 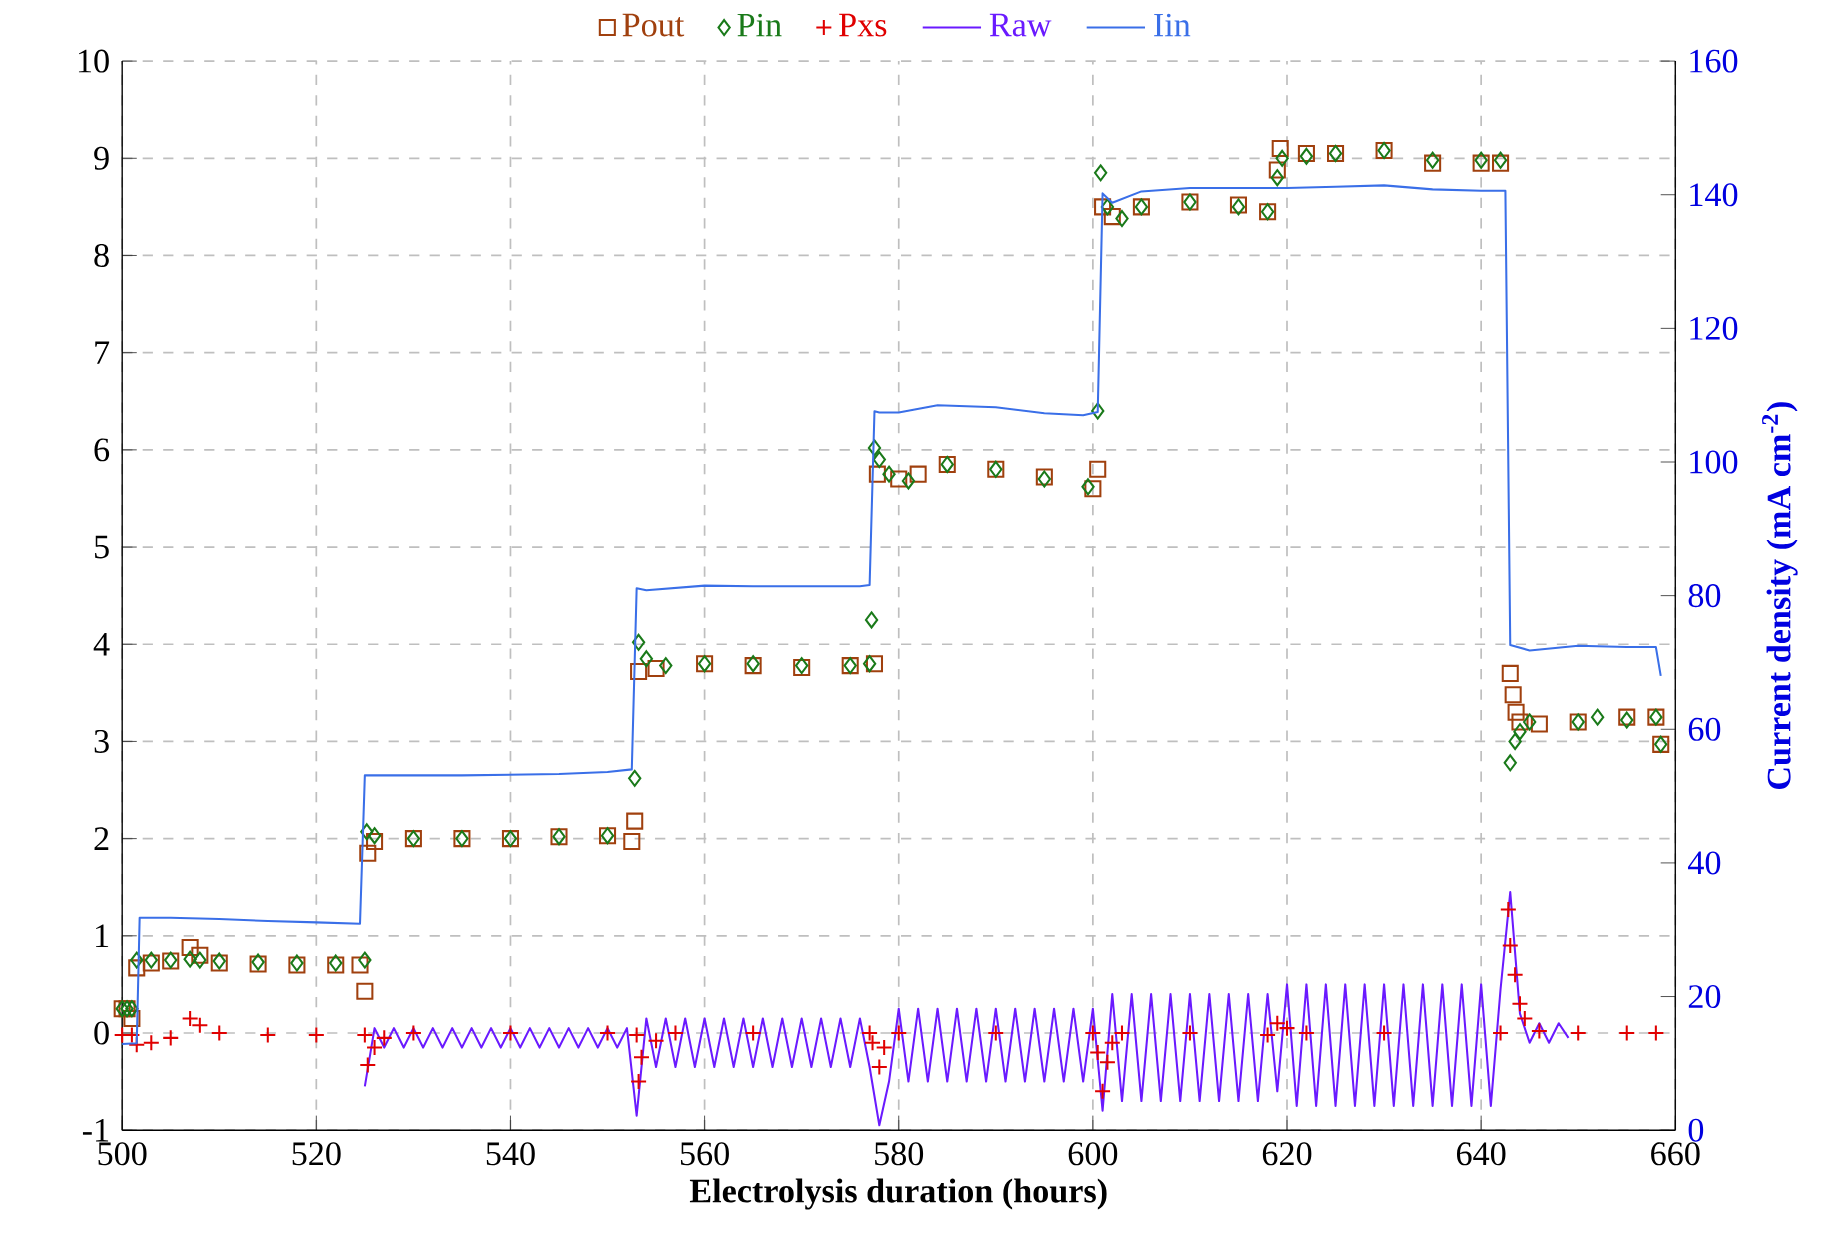 What do you see at coordinates (1704, 596) in the screenshot?
I see `y2-tick-label: 80` at bounding box center [1704, 596].